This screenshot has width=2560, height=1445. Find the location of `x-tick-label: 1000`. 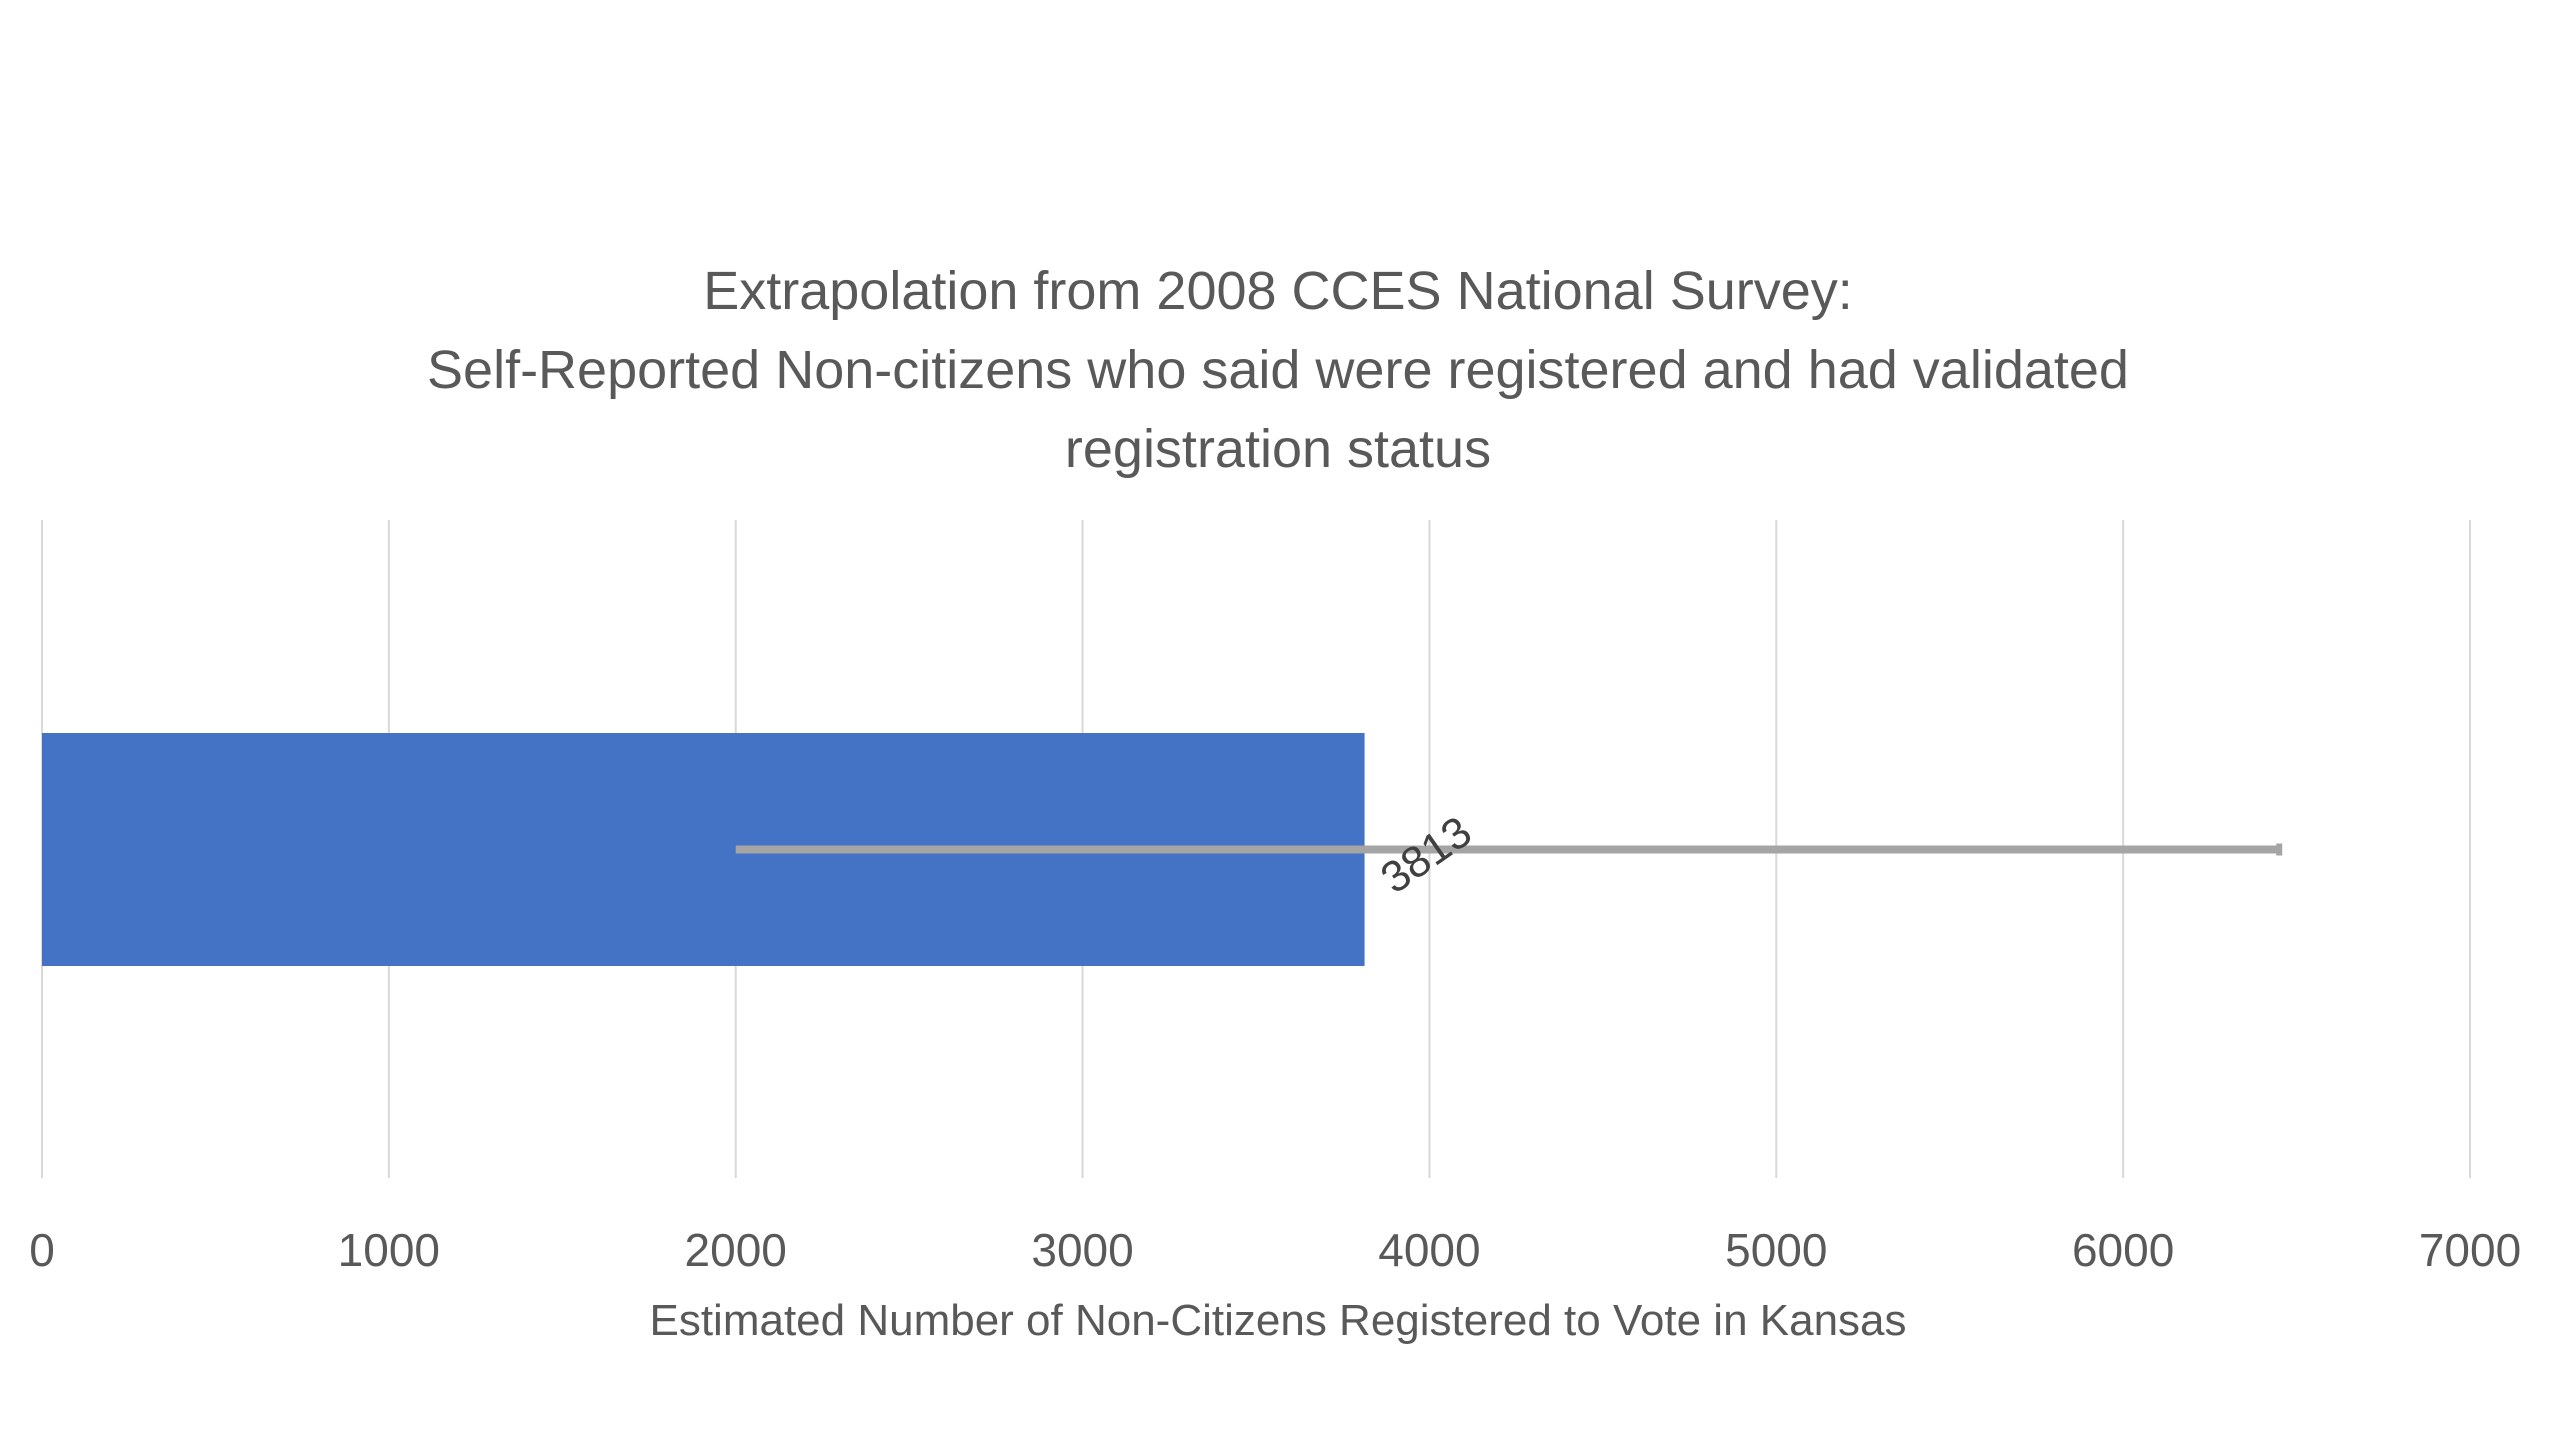

x-tick-label: 1000 is located at coordinates (389, 1250).